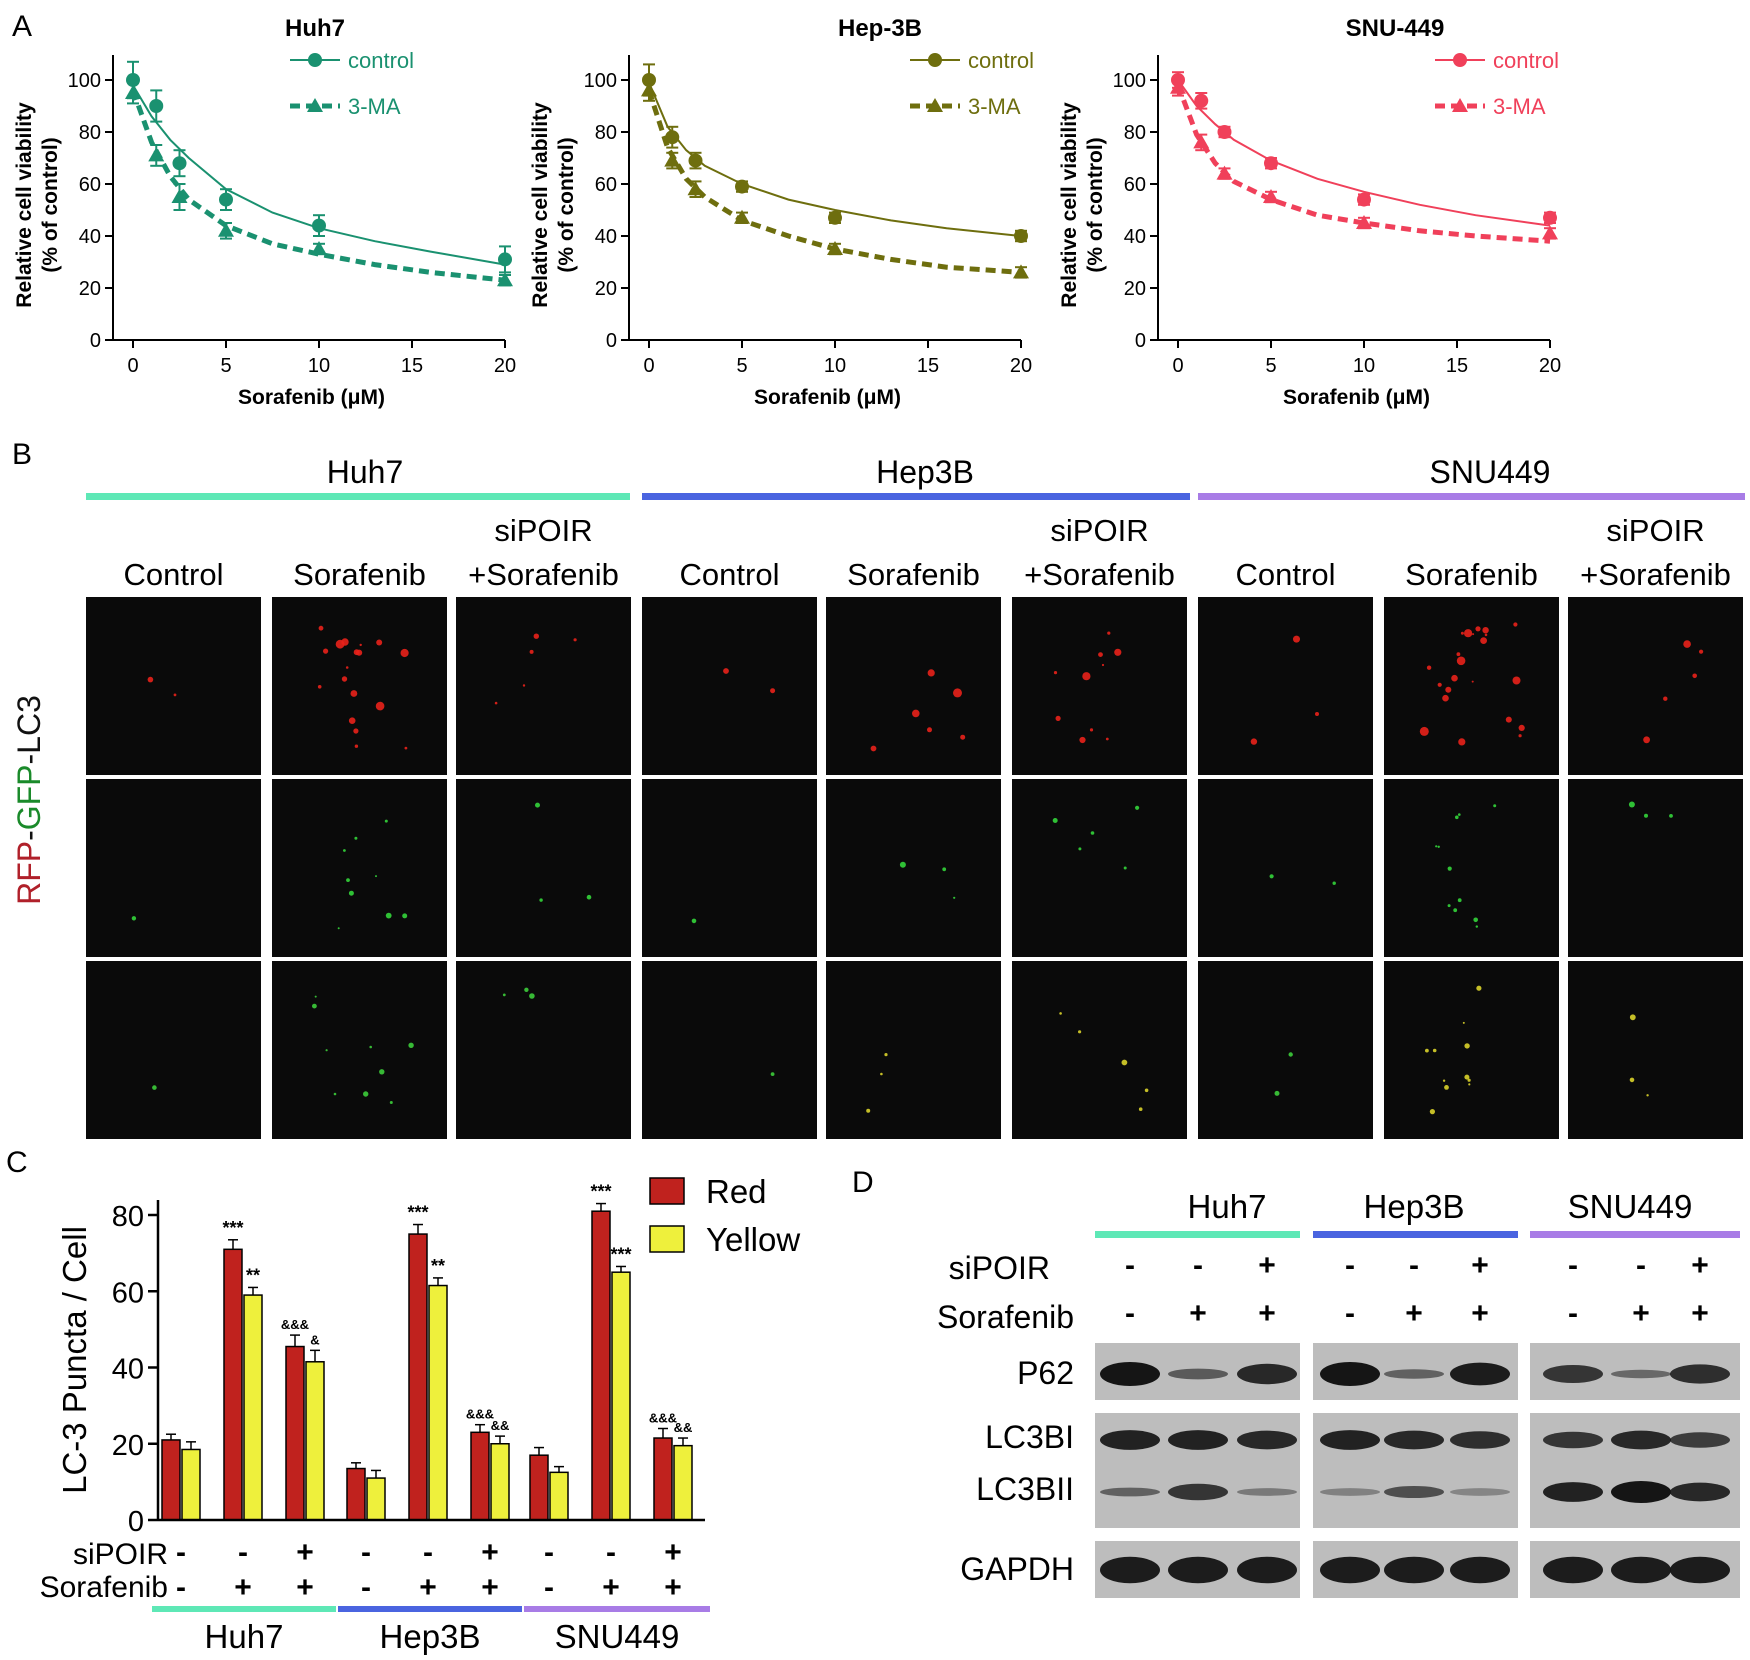 This screenshot has height=1660, width=1750. Describe the element at coordinates (319, 175) in the screenshot. I see `fit-line-control` at that location.